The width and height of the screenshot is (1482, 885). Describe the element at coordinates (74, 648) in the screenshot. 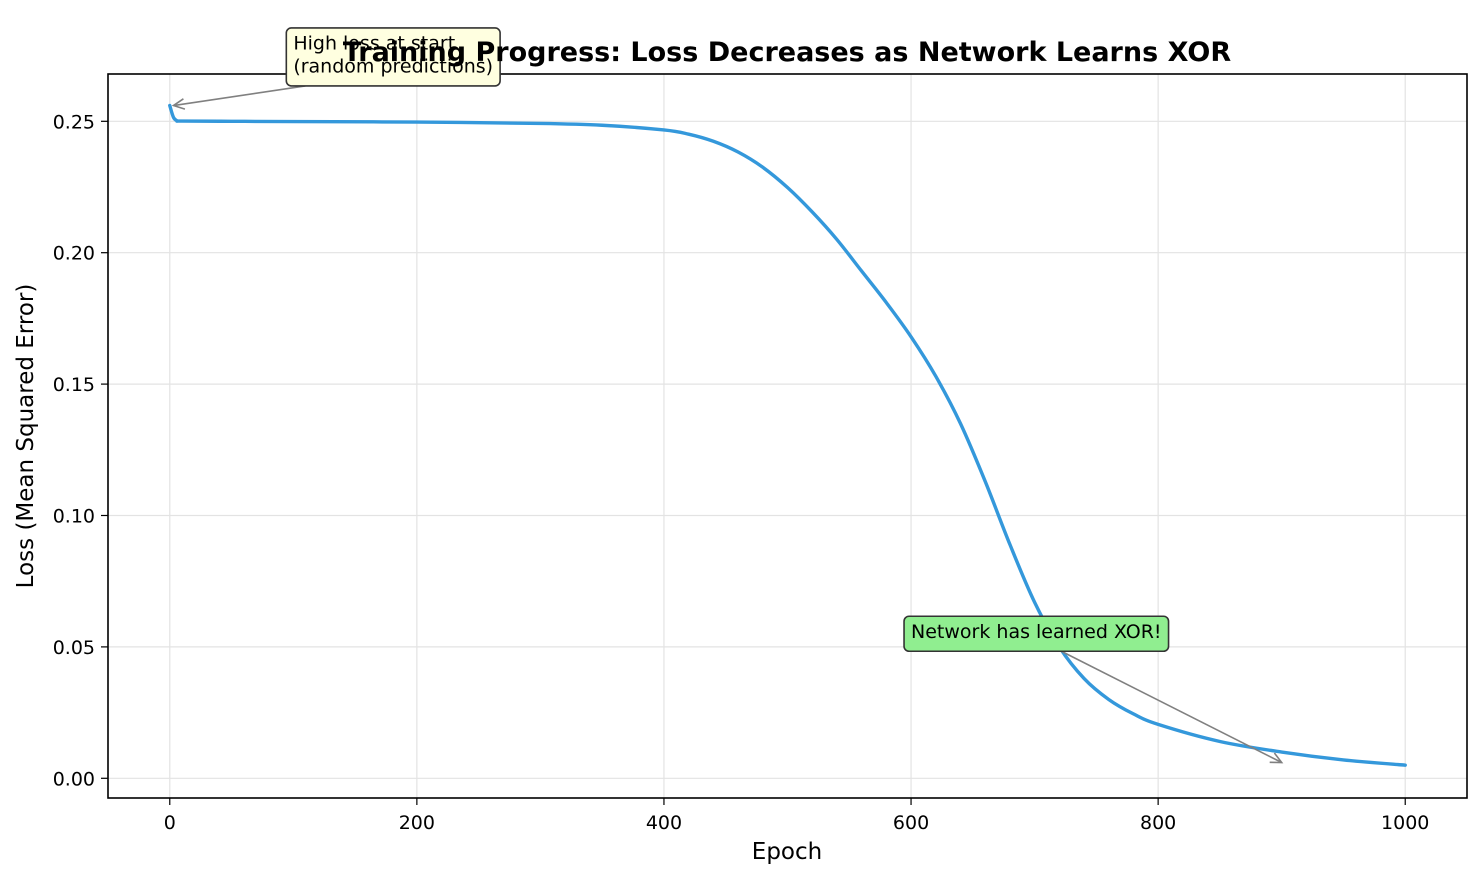

I see `y-tick-label: 0.05` at that location.